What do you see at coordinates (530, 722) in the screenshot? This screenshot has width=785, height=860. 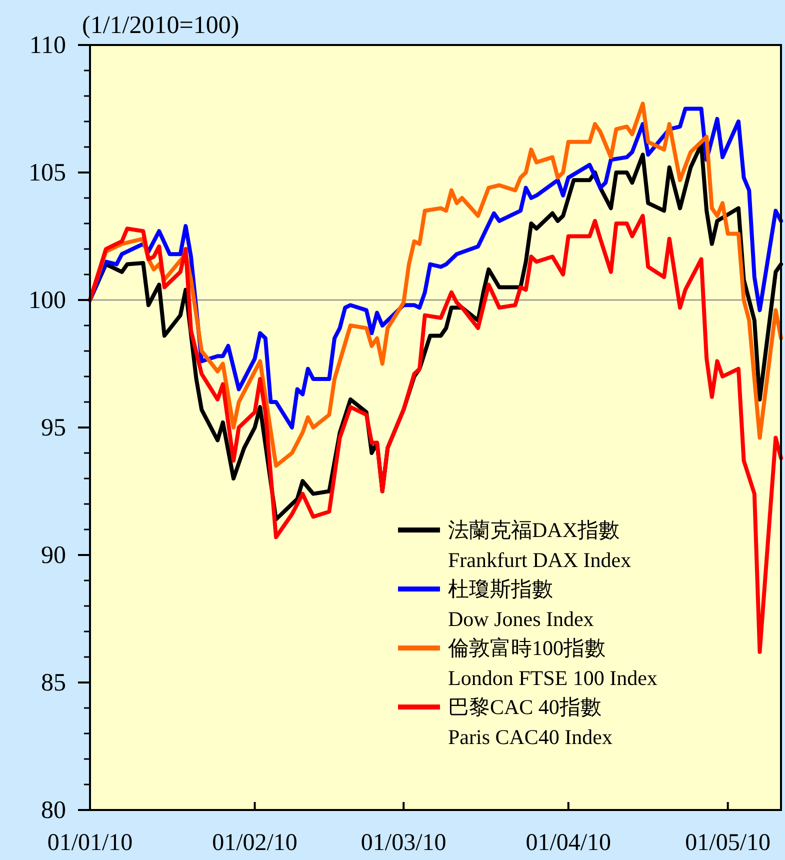 I see `legend-label: 巴黎CAC 40指數 Paris CAC40 Index` at bounding box center [530, 722].